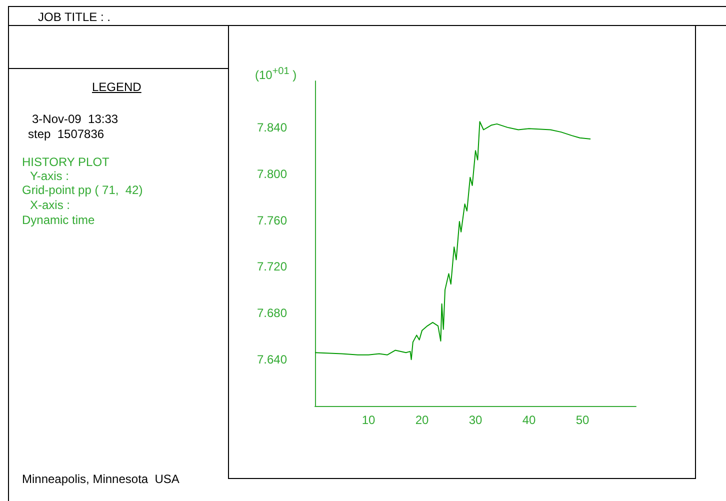 The image size is (726, 501). I want to click on text: Minneapolis, Minnesota USA, so click(101, 479).